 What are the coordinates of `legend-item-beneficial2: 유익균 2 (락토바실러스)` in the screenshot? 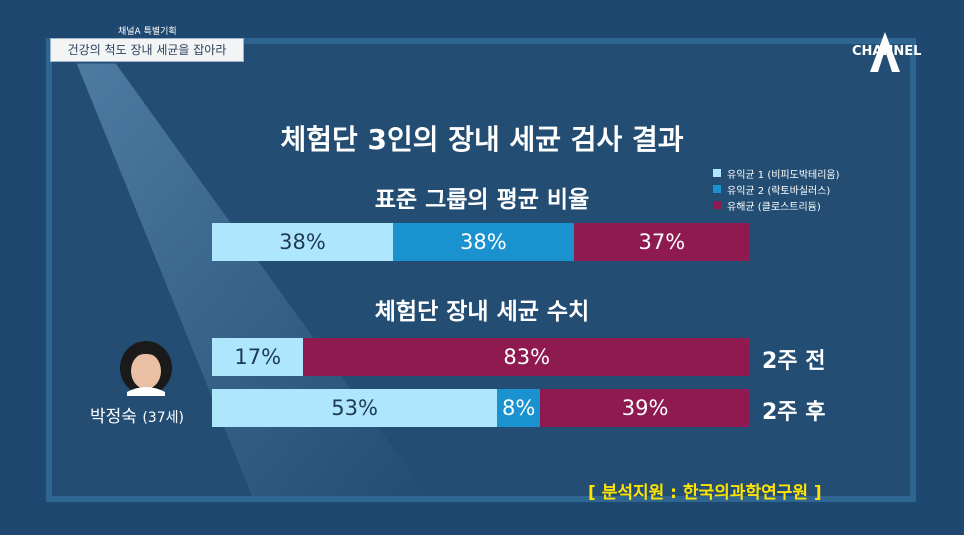 It's located at (776, 189).